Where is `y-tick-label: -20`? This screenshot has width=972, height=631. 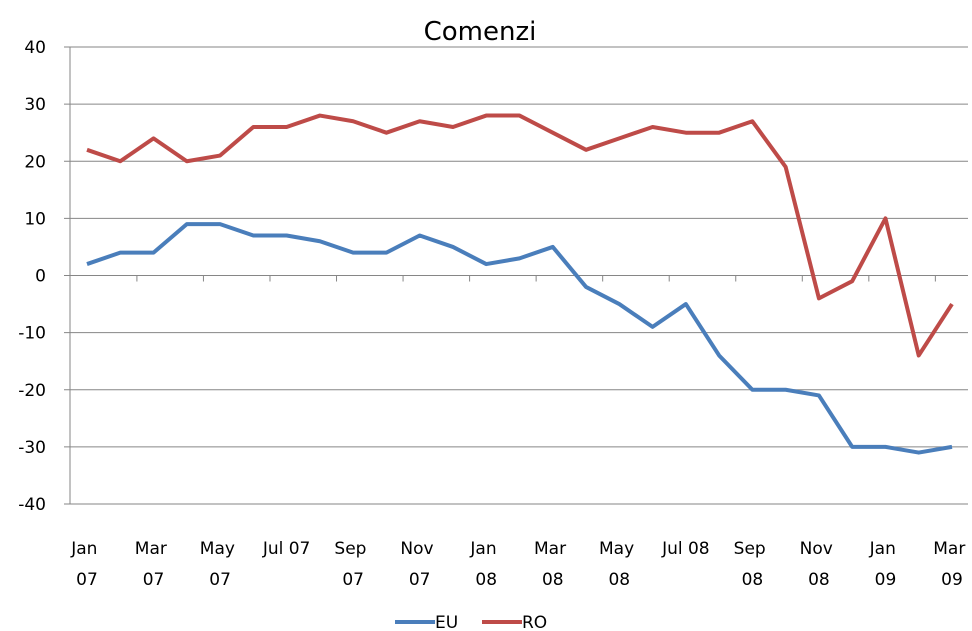
y-tick-label: -20 is located at coordinates (32, 391).